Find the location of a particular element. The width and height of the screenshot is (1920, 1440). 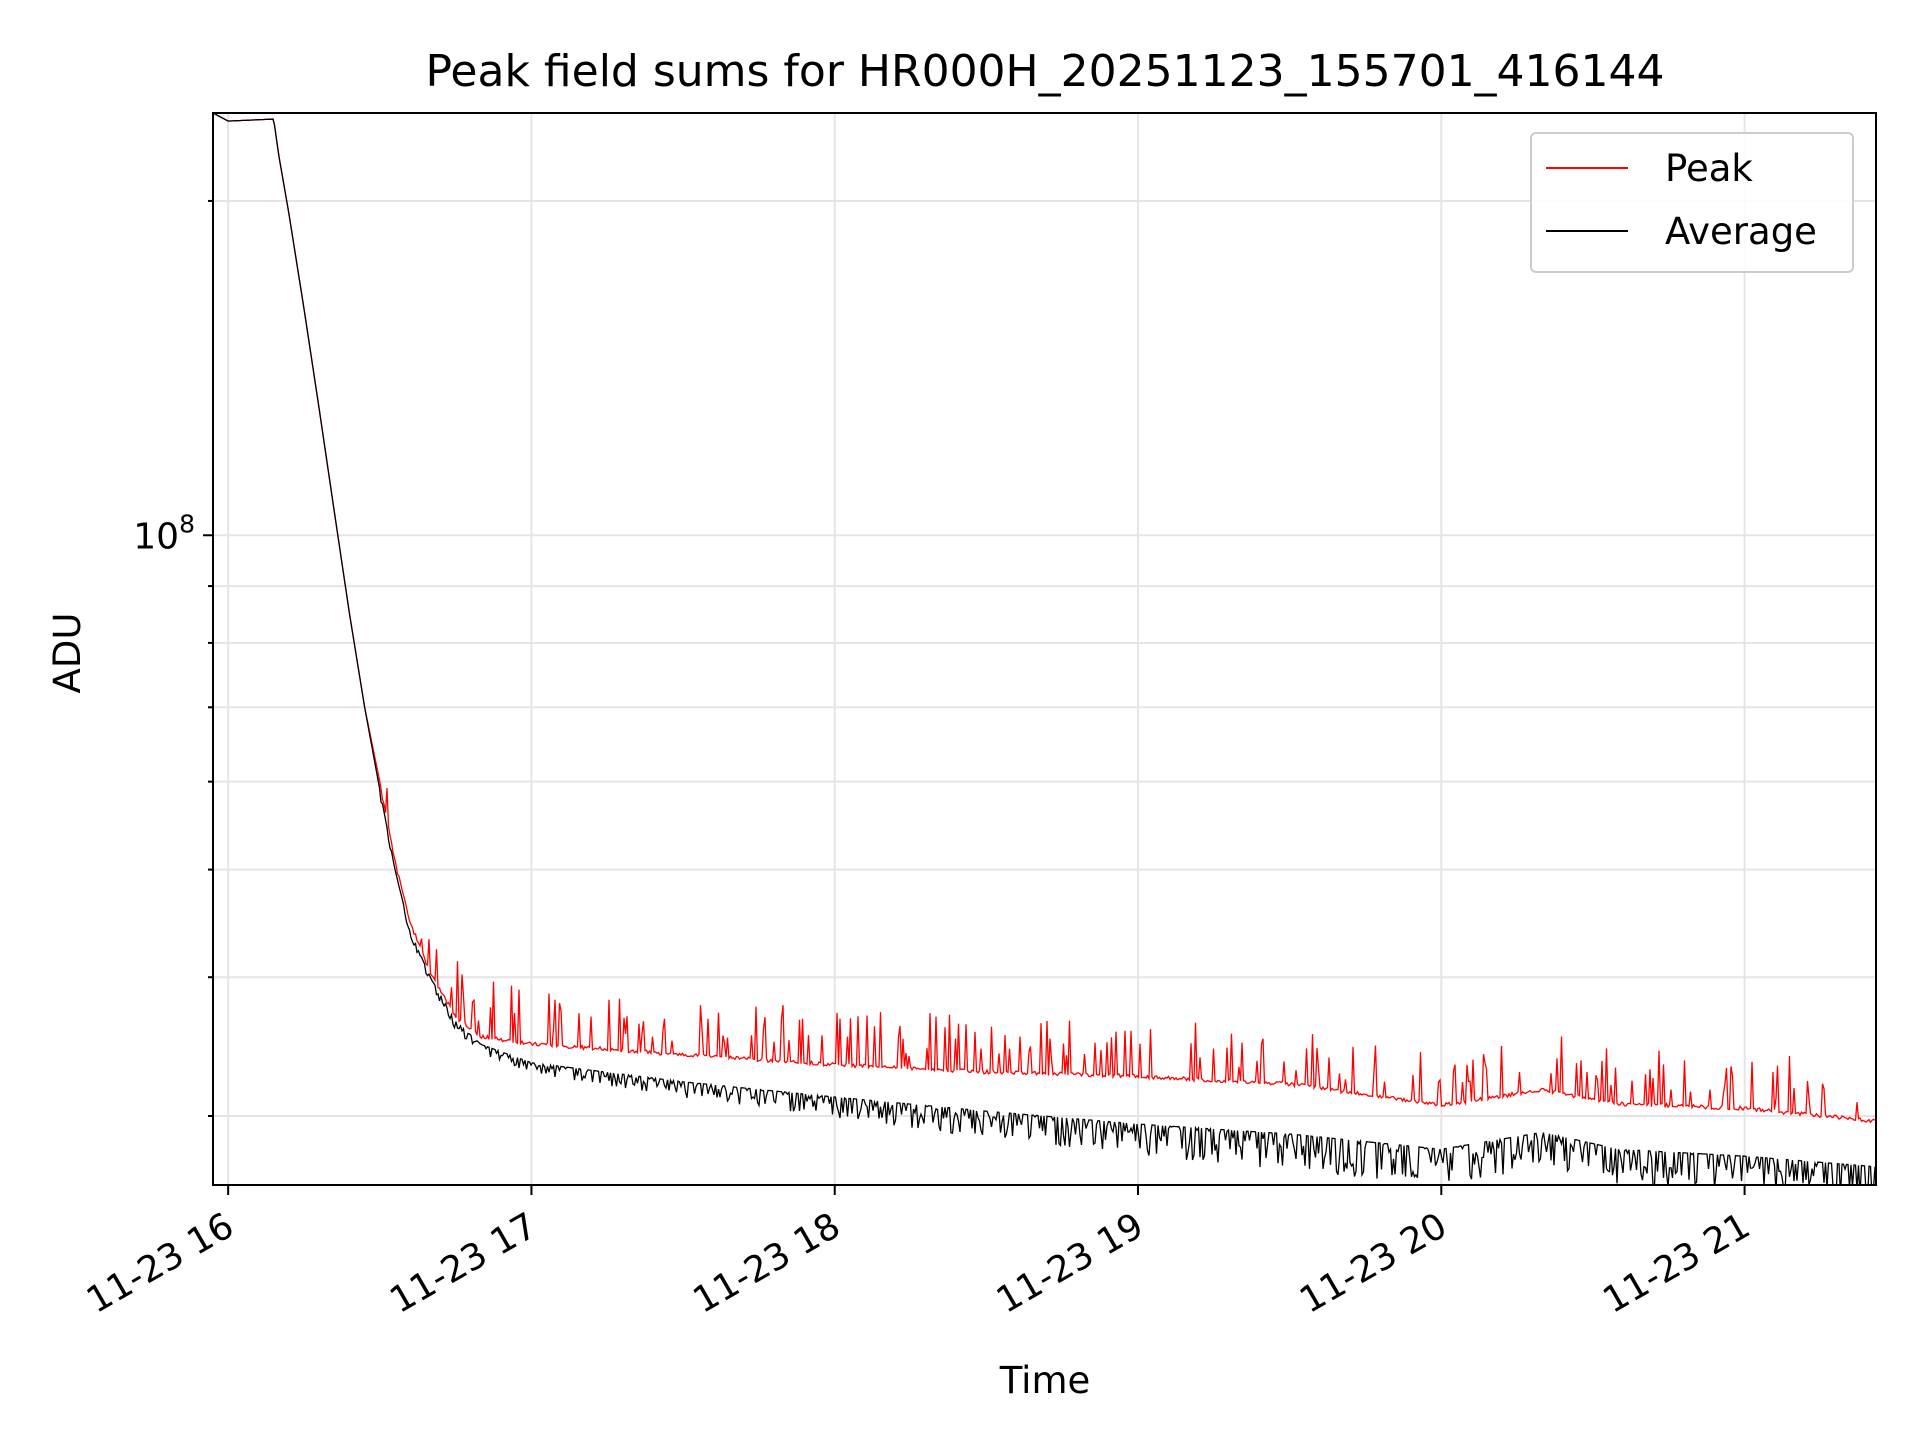

legend-peak-label: Peak is located at coordinates (1709, 168).